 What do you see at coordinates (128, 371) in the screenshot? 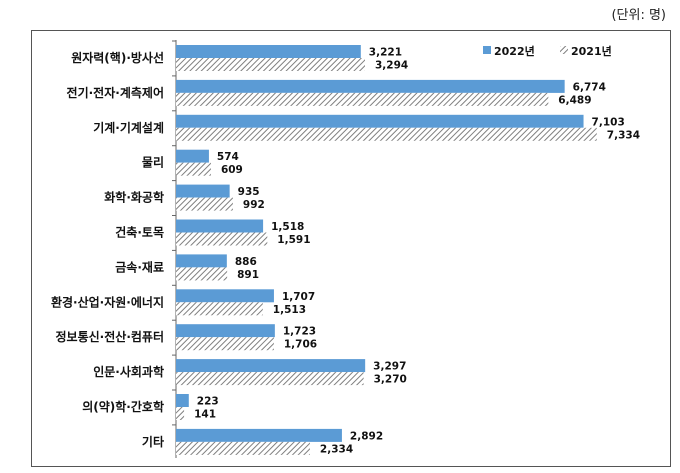
I see `category-label: 인문·사회과학` at bounding box center [128, 371].